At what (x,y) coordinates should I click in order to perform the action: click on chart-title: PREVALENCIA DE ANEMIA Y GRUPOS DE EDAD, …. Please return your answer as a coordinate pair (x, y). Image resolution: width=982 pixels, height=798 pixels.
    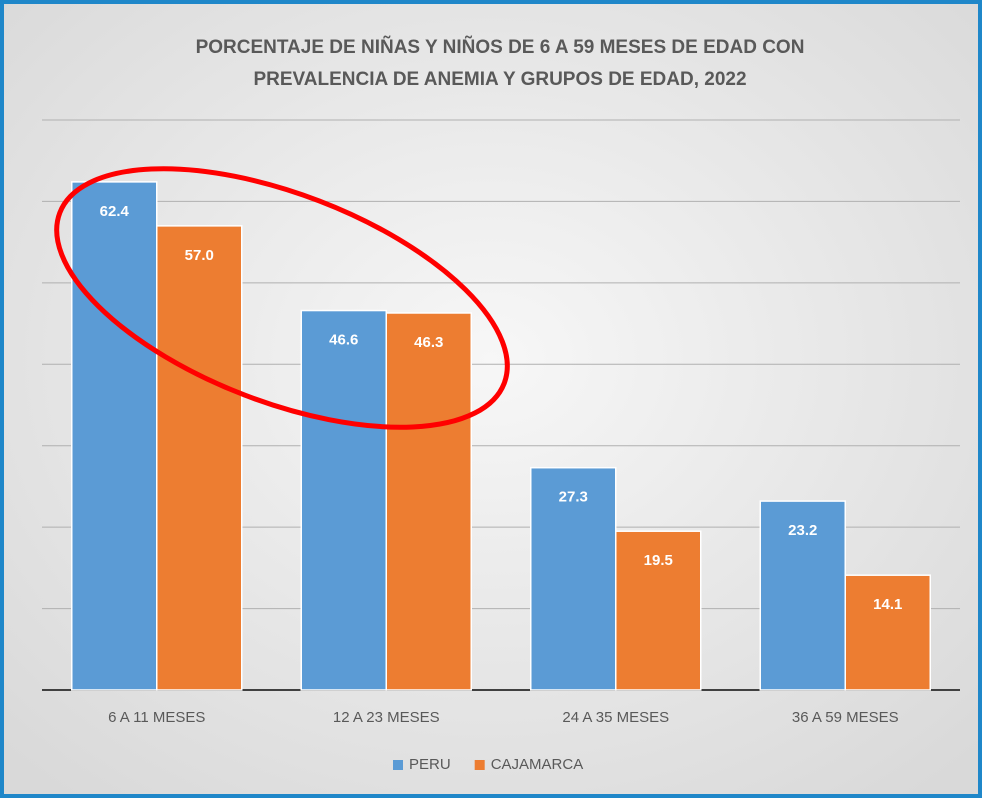
    Looking at the image, I should click on (499, 79).